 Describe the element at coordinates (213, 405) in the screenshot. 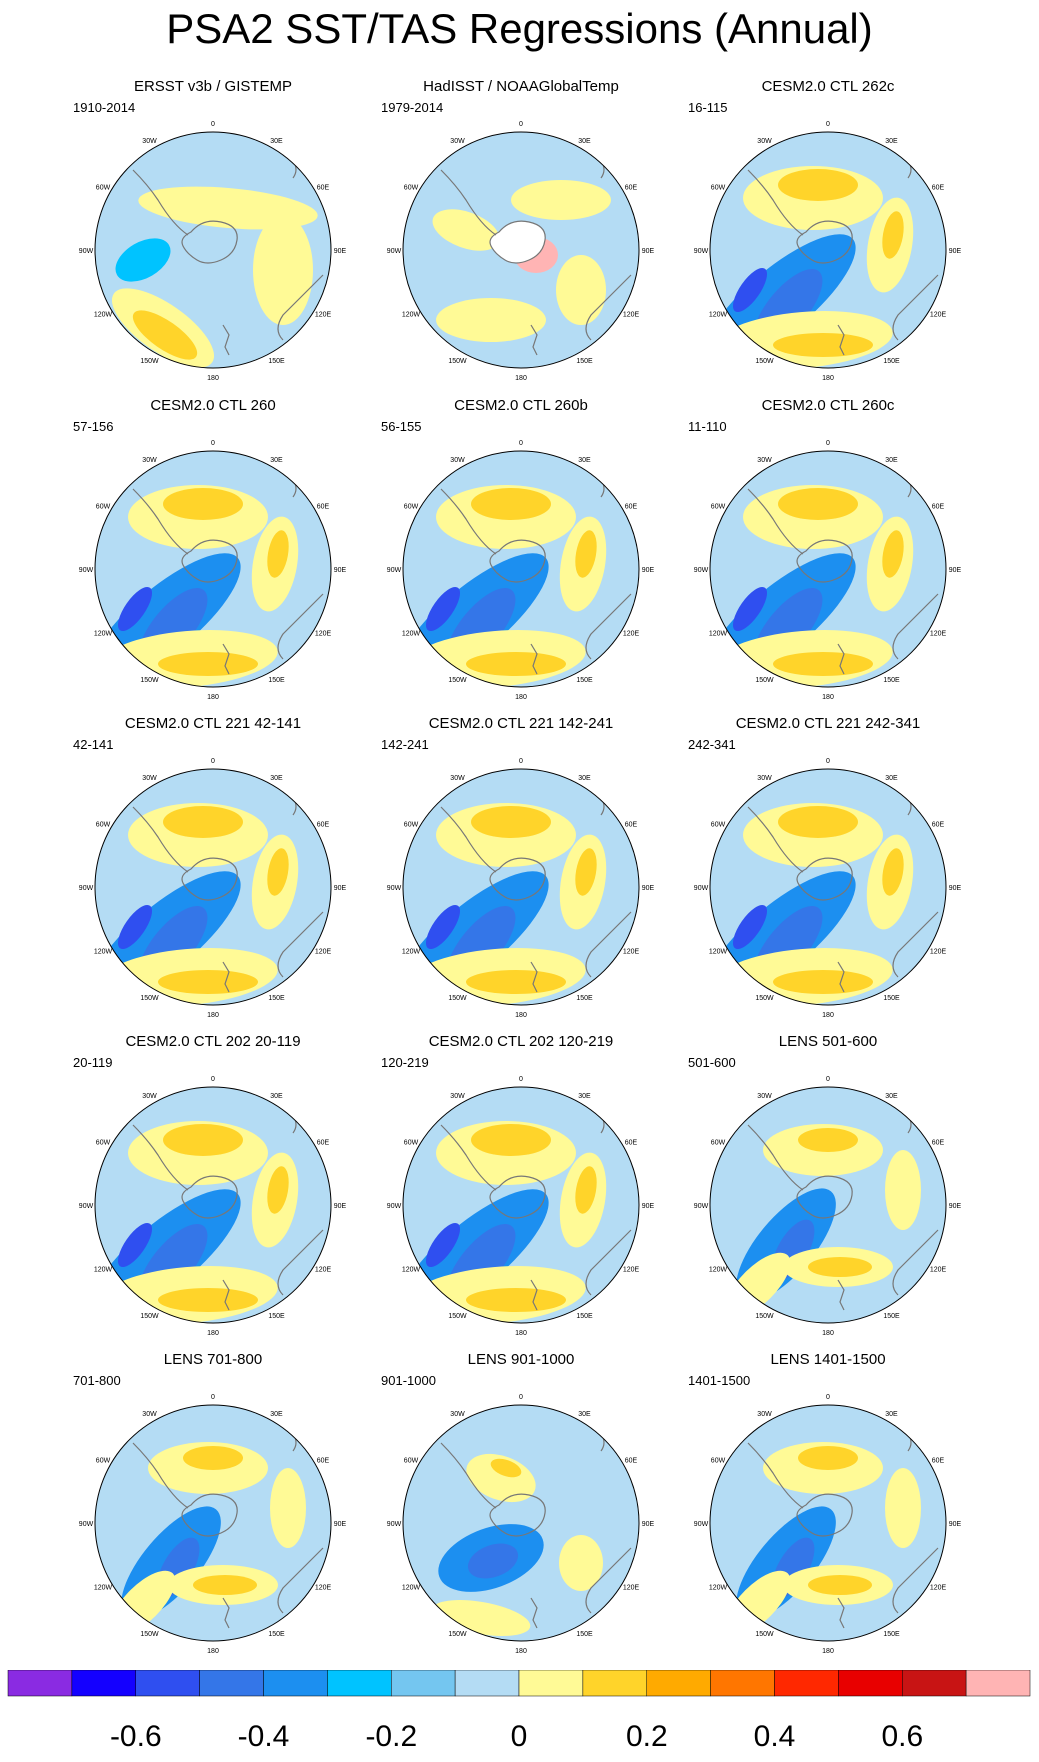

I see `panel-title: CESM2.0 CTL 260` at that location.